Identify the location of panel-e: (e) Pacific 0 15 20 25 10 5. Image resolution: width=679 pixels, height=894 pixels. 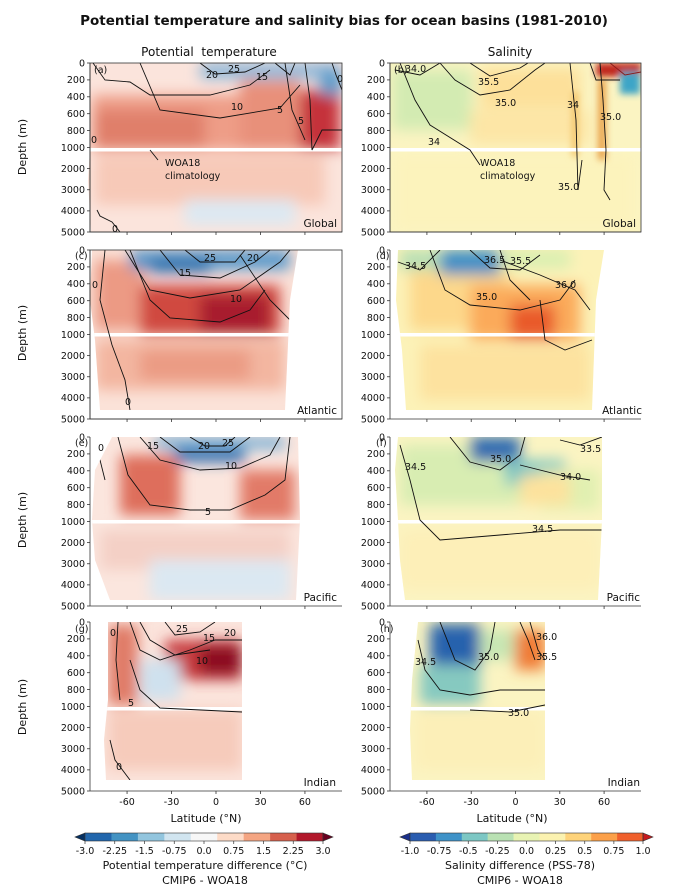
(206, 520).